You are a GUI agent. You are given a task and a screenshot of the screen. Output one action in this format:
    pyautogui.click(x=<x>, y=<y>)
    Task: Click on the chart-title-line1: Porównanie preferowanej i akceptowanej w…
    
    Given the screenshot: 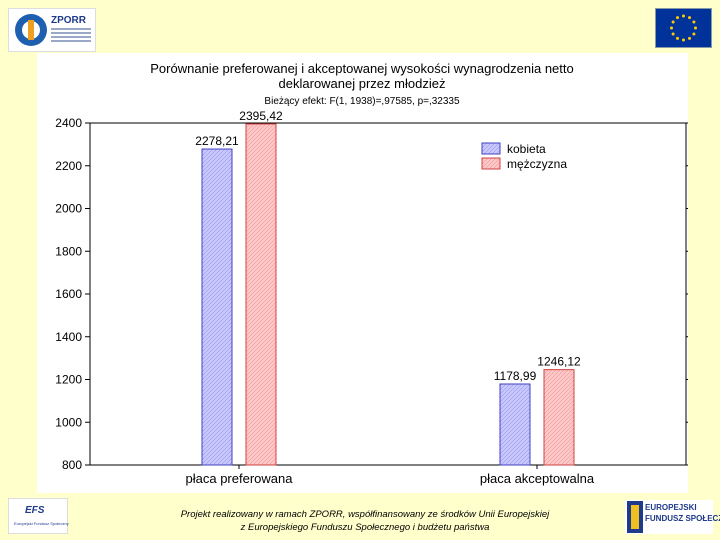 What is the action you would take?
    pyautogui.click(x=361, y=68)
    